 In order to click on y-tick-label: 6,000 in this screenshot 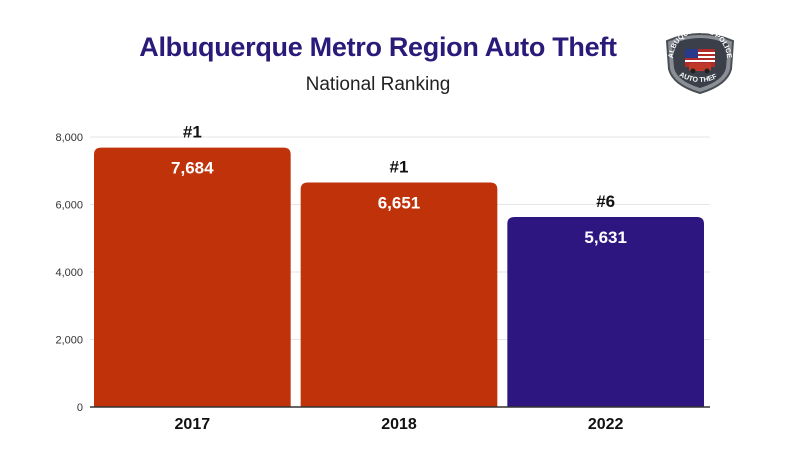, I will do `click(69, 206)`.